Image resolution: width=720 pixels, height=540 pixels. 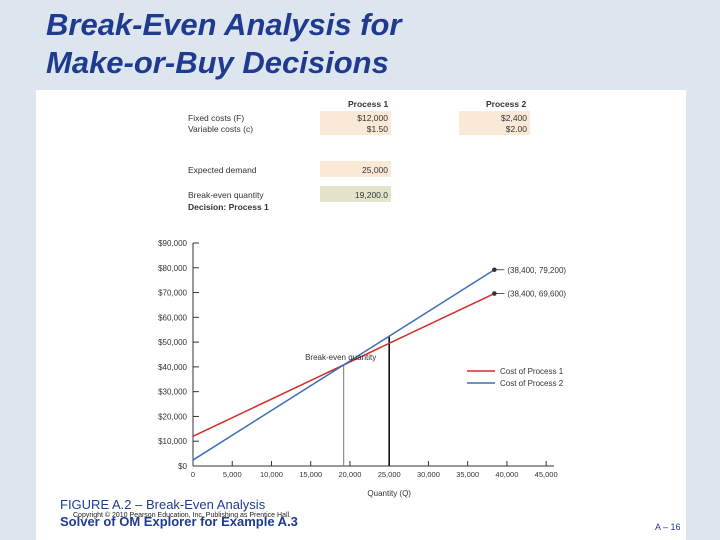 I want to click on slide-title-line2: Make-or-Buy Decisions, so click(x=217, y=62).